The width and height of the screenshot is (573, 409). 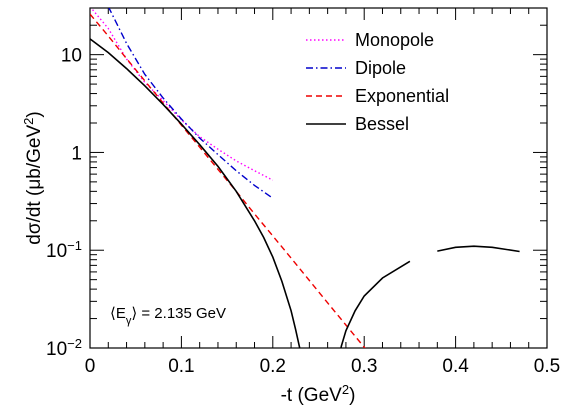 What do you see at coordinates (364, 366) in the screenshot?
I see `x-tick-label: 0.3` at bounding box center [364, 366].